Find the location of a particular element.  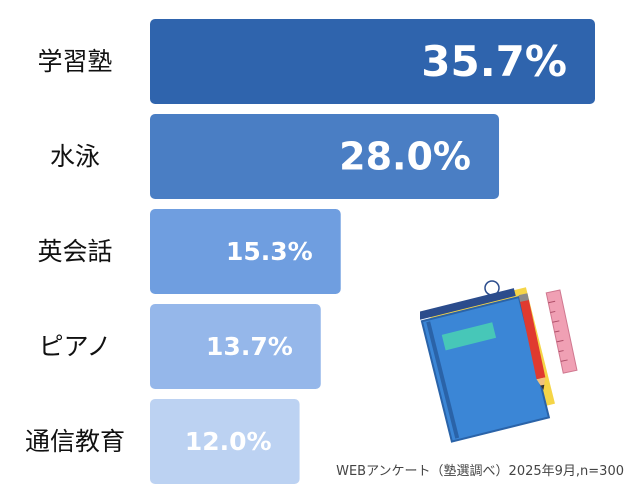

value-label: 13.7% is located at coordinates (249, 346).